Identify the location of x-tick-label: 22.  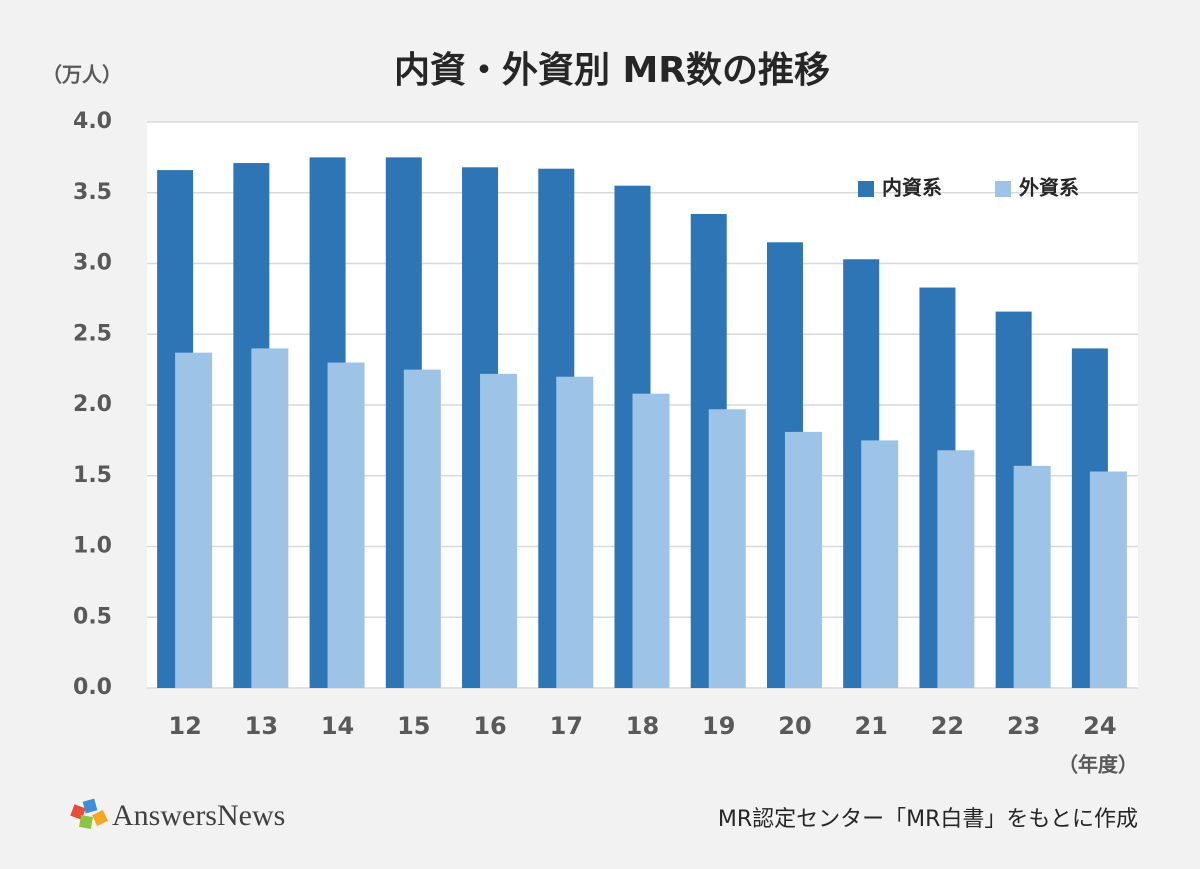
(947, 726).